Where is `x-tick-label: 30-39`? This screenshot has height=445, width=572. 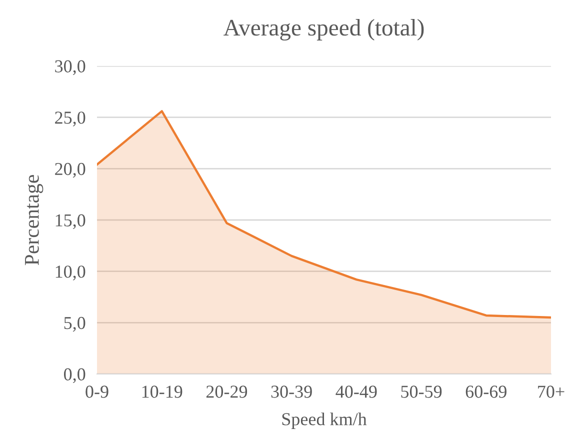
x-tick-label: 30-39 is located at coordinates (291, 392).